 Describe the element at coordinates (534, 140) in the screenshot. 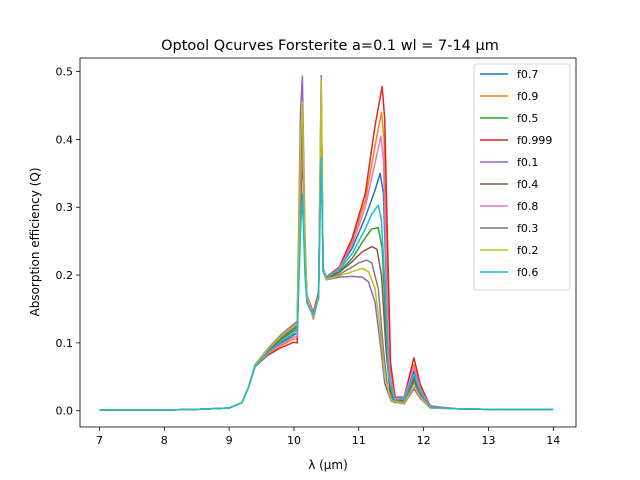

I see `legend-label: f0.999` at that location.